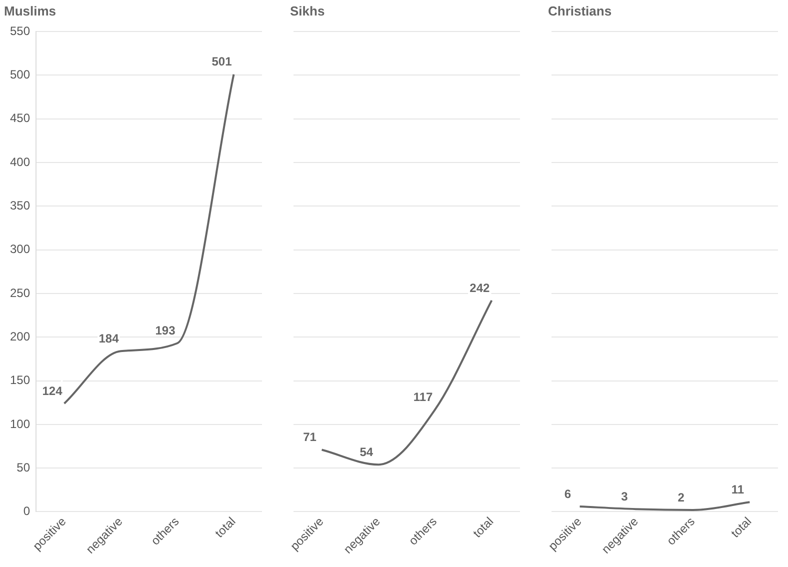  What do you see at coordinates (367, 451) in the screenshot?
I see `data-label: 54` at bounding box center [367, 451].